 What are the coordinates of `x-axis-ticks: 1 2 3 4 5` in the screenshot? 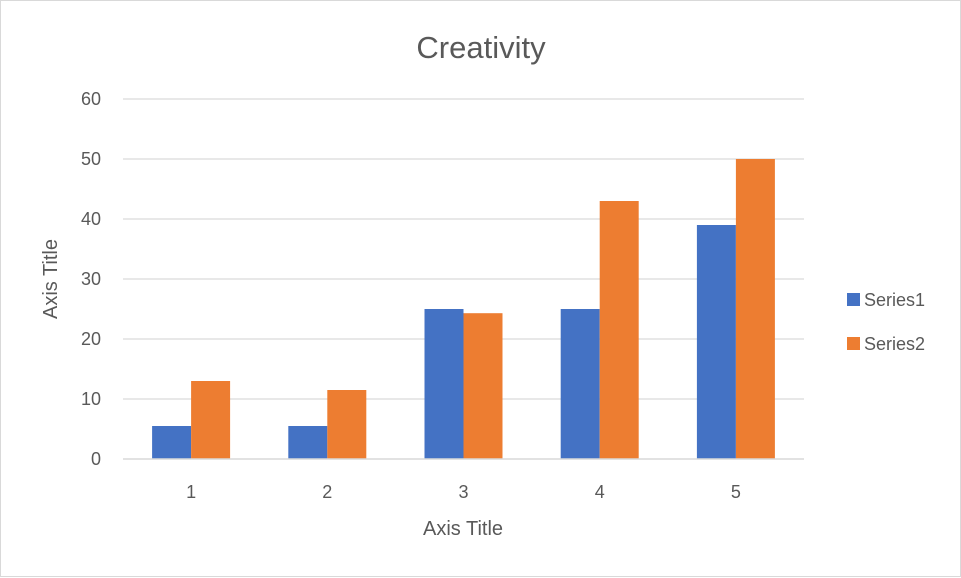 It's located at (463, 492).